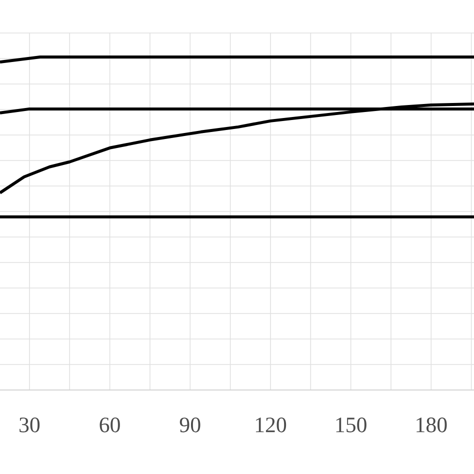  What do you see at coordinates (271, 425) in the screenshot?
I see `x-tick-label: 120` at bounding box center [271, 425].